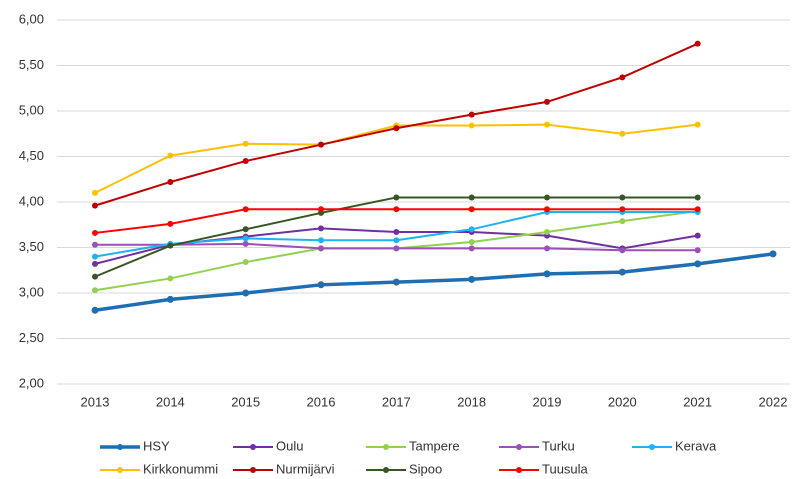 The image size is (797, 479). Describe the element at coordinates (773, 401) in the screenshot. I see `x-tick-label: 2022` at that location.